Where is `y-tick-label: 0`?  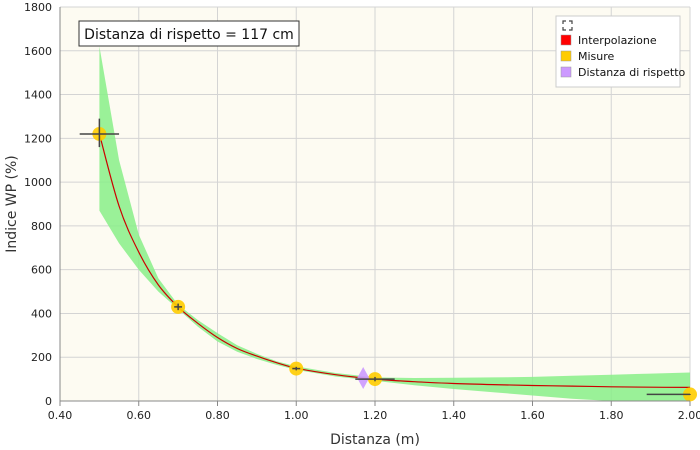 y-tick-label: 0 is located at coordinates (48, 401).